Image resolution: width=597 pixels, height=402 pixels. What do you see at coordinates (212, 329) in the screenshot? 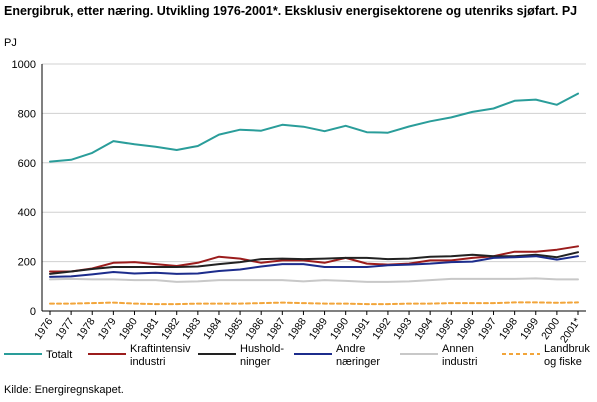
I see `x-tick-1984: 1984` at bounding box center [212, 329].